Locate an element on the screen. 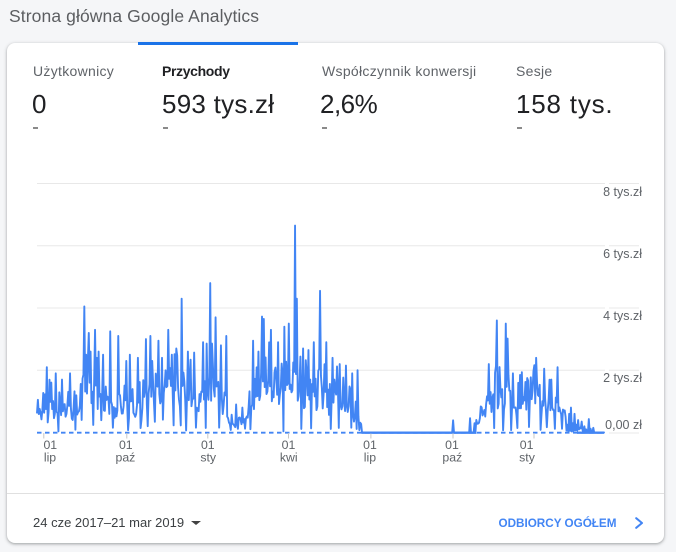 The image size is (676, 552). svg-text: 2 tys.zł is located at coordinates (622, 378).